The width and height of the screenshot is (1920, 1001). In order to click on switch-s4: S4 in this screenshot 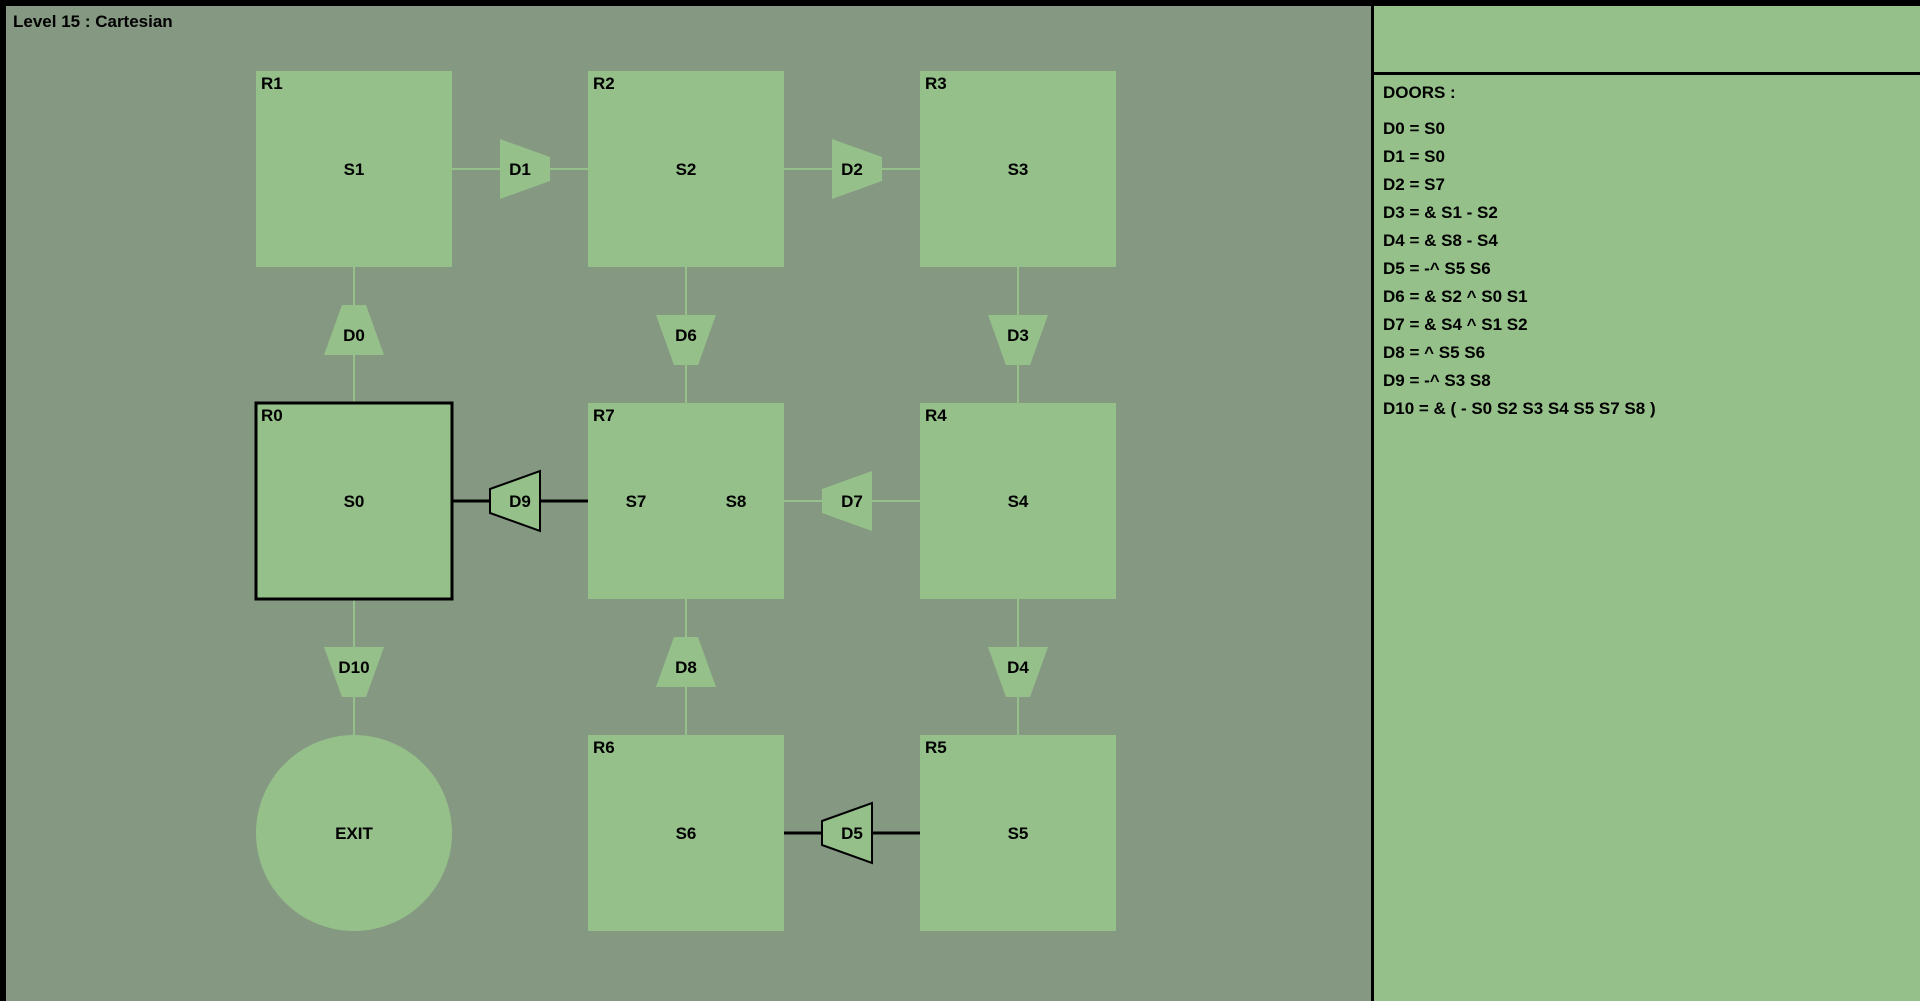, I will do `click(1018, 501)`.